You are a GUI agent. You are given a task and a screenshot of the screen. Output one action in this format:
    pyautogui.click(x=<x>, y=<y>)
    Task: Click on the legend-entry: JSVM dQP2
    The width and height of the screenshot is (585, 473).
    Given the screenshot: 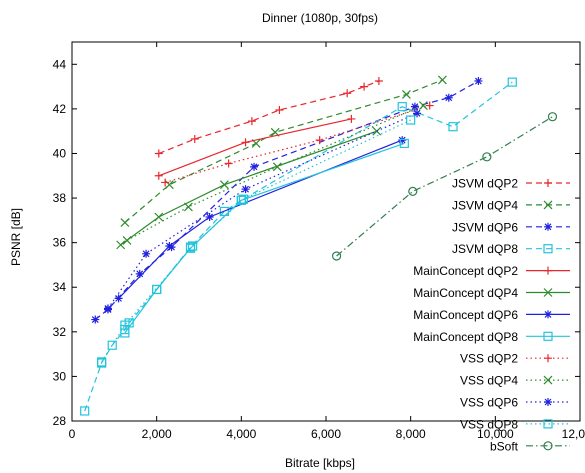 What is the action you would take?
    pyautogui.click(x=511, y=184)
    